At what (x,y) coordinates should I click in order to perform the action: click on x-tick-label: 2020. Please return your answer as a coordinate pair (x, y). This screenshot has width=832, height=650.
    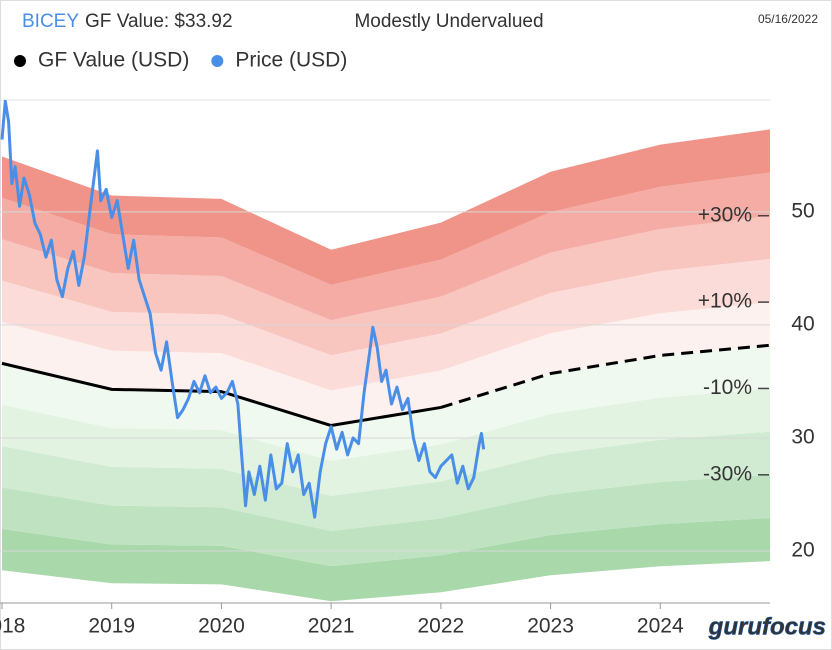
    Looking at the image, I should click on (221, 626).